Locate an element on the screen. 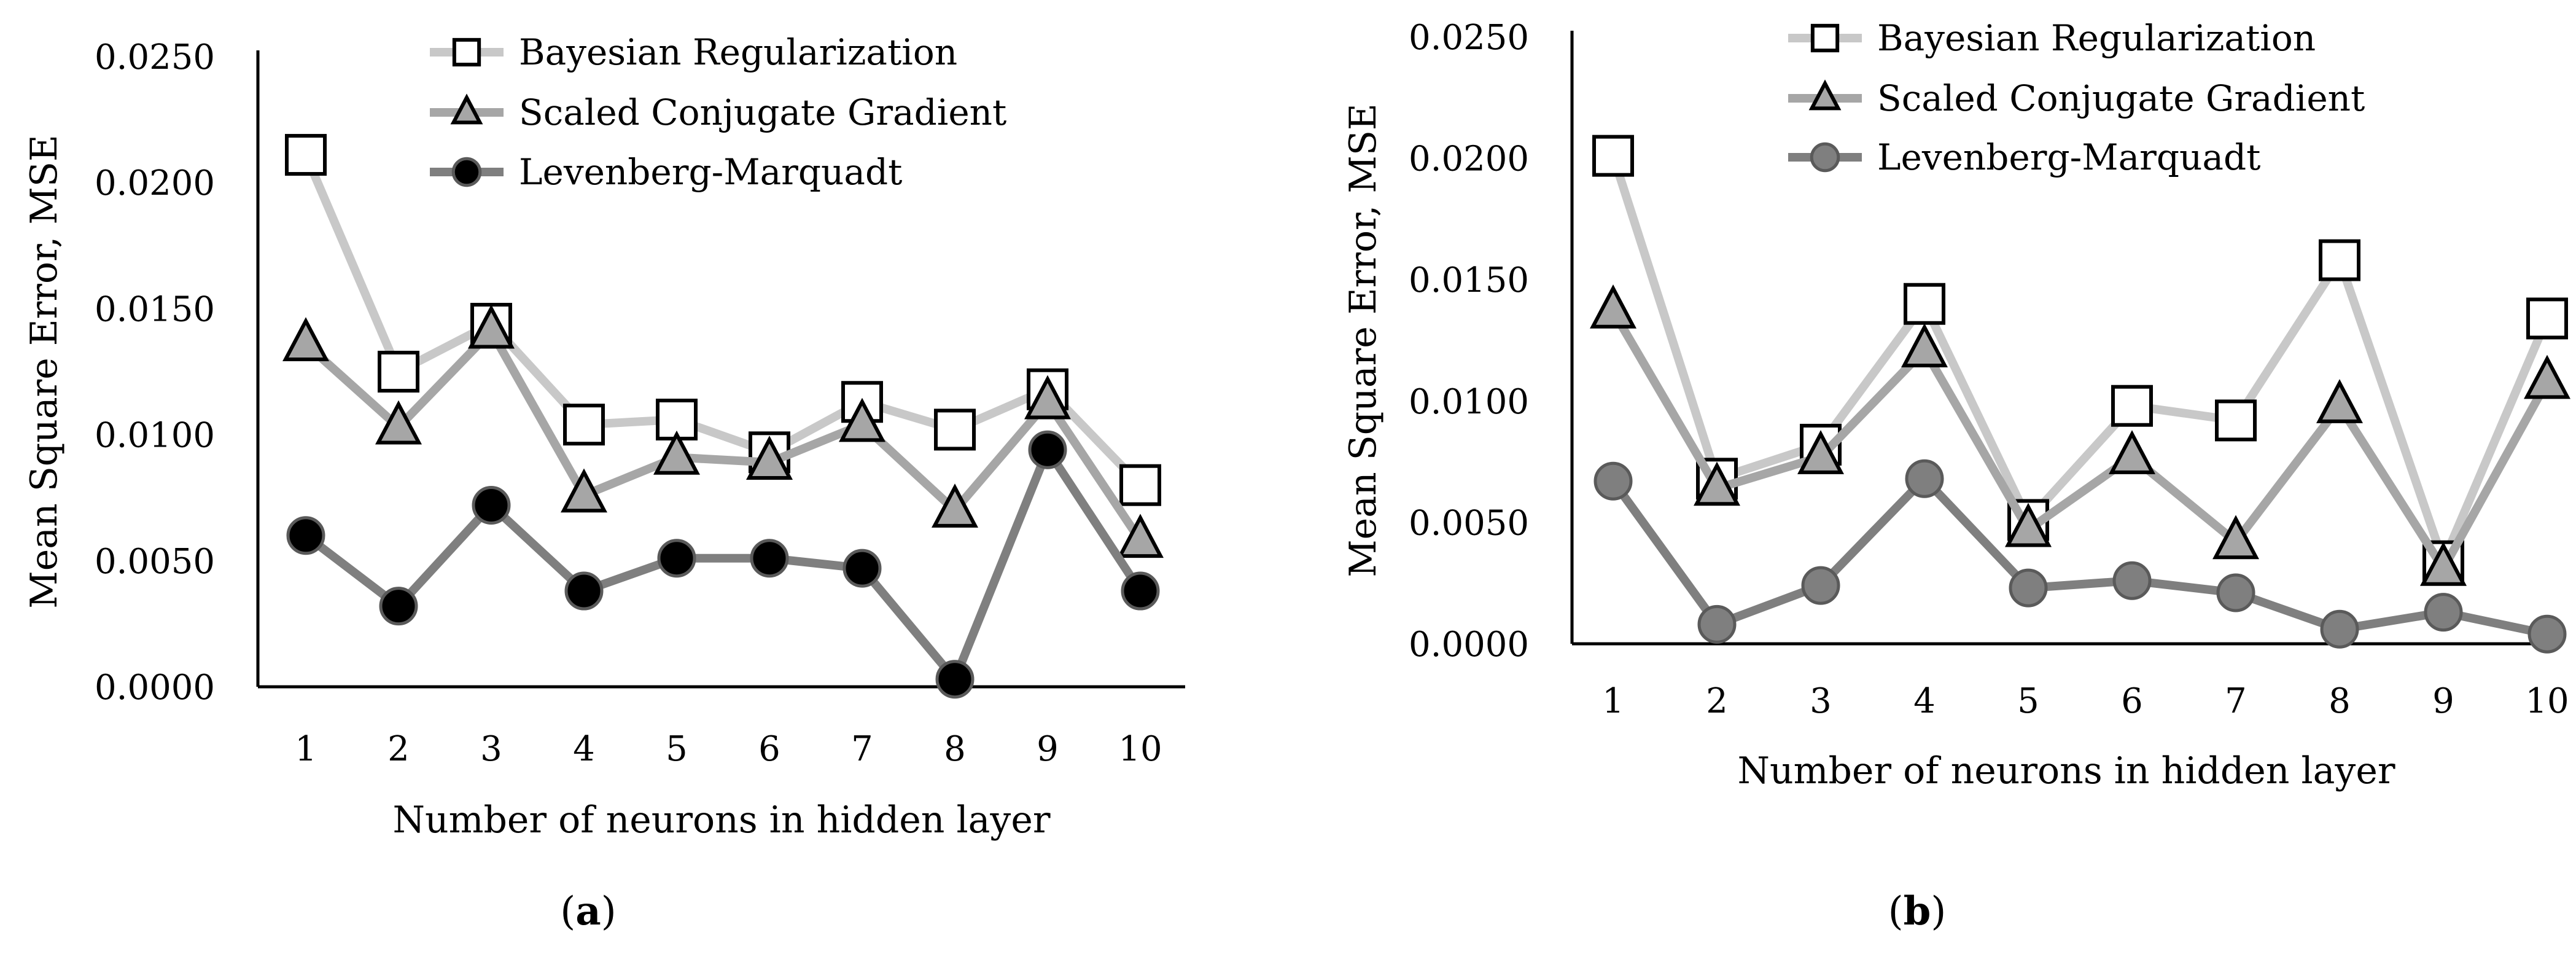 The width and height of the screenshot is (2576, 954). x-tick-label: 5 is located at coordinates (677, 749).